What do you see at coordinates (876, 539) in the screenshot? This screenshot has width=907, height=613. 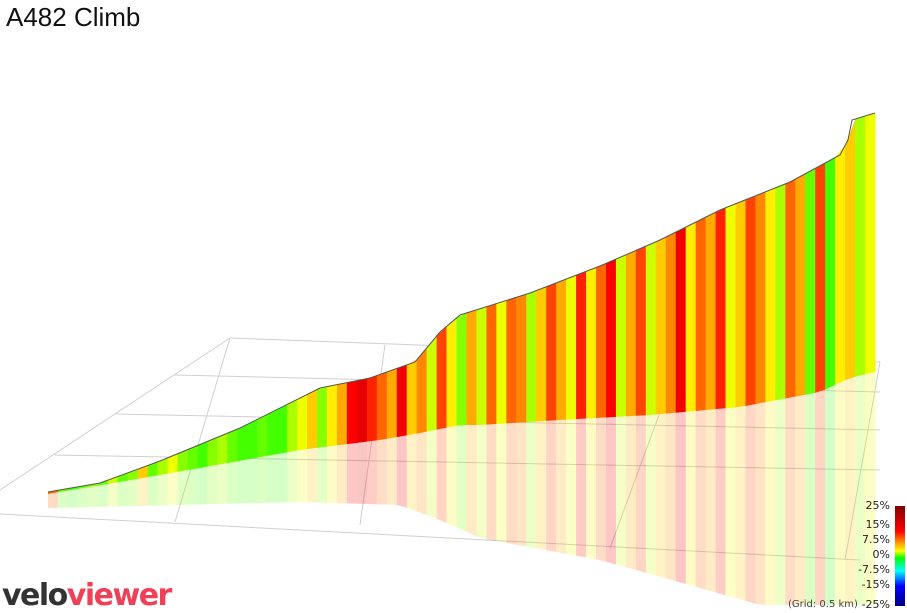 I see `scale-tick: 7.5%` at bounding box center [876, 539].